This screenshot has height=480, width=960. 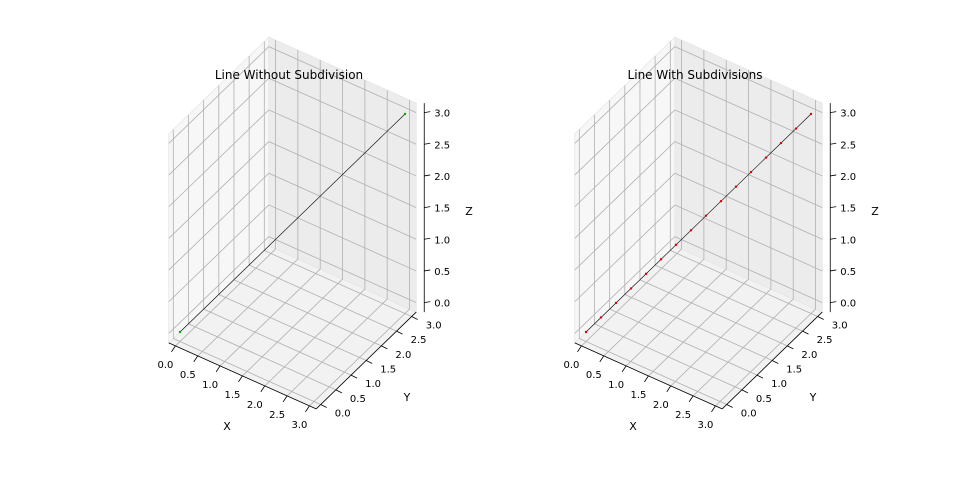 I want to click on y-tick-label: 2.5, so click(x=825, y=340).